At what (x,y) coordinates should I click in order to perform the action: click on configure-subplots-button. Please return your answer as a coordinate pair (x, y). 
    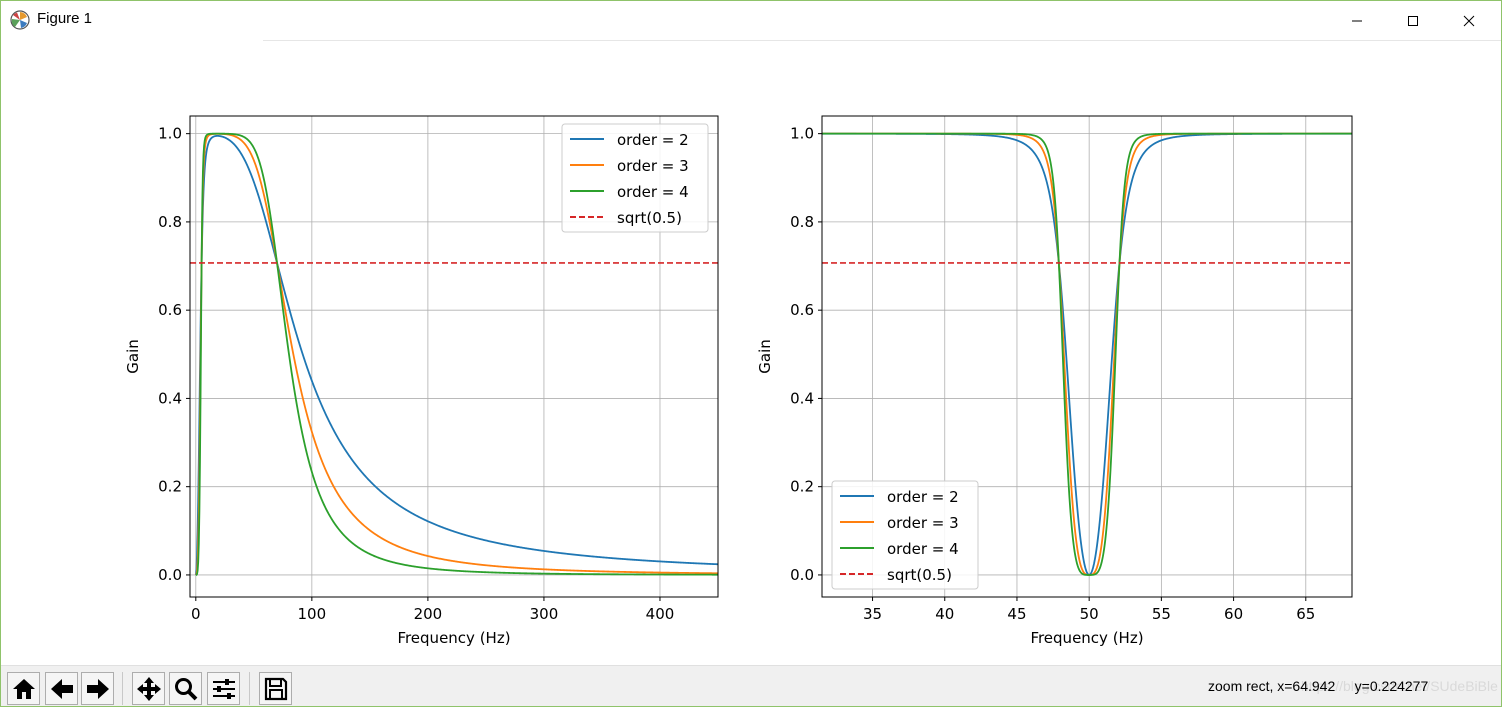
    Looking at the image, I should click on (223, 688).